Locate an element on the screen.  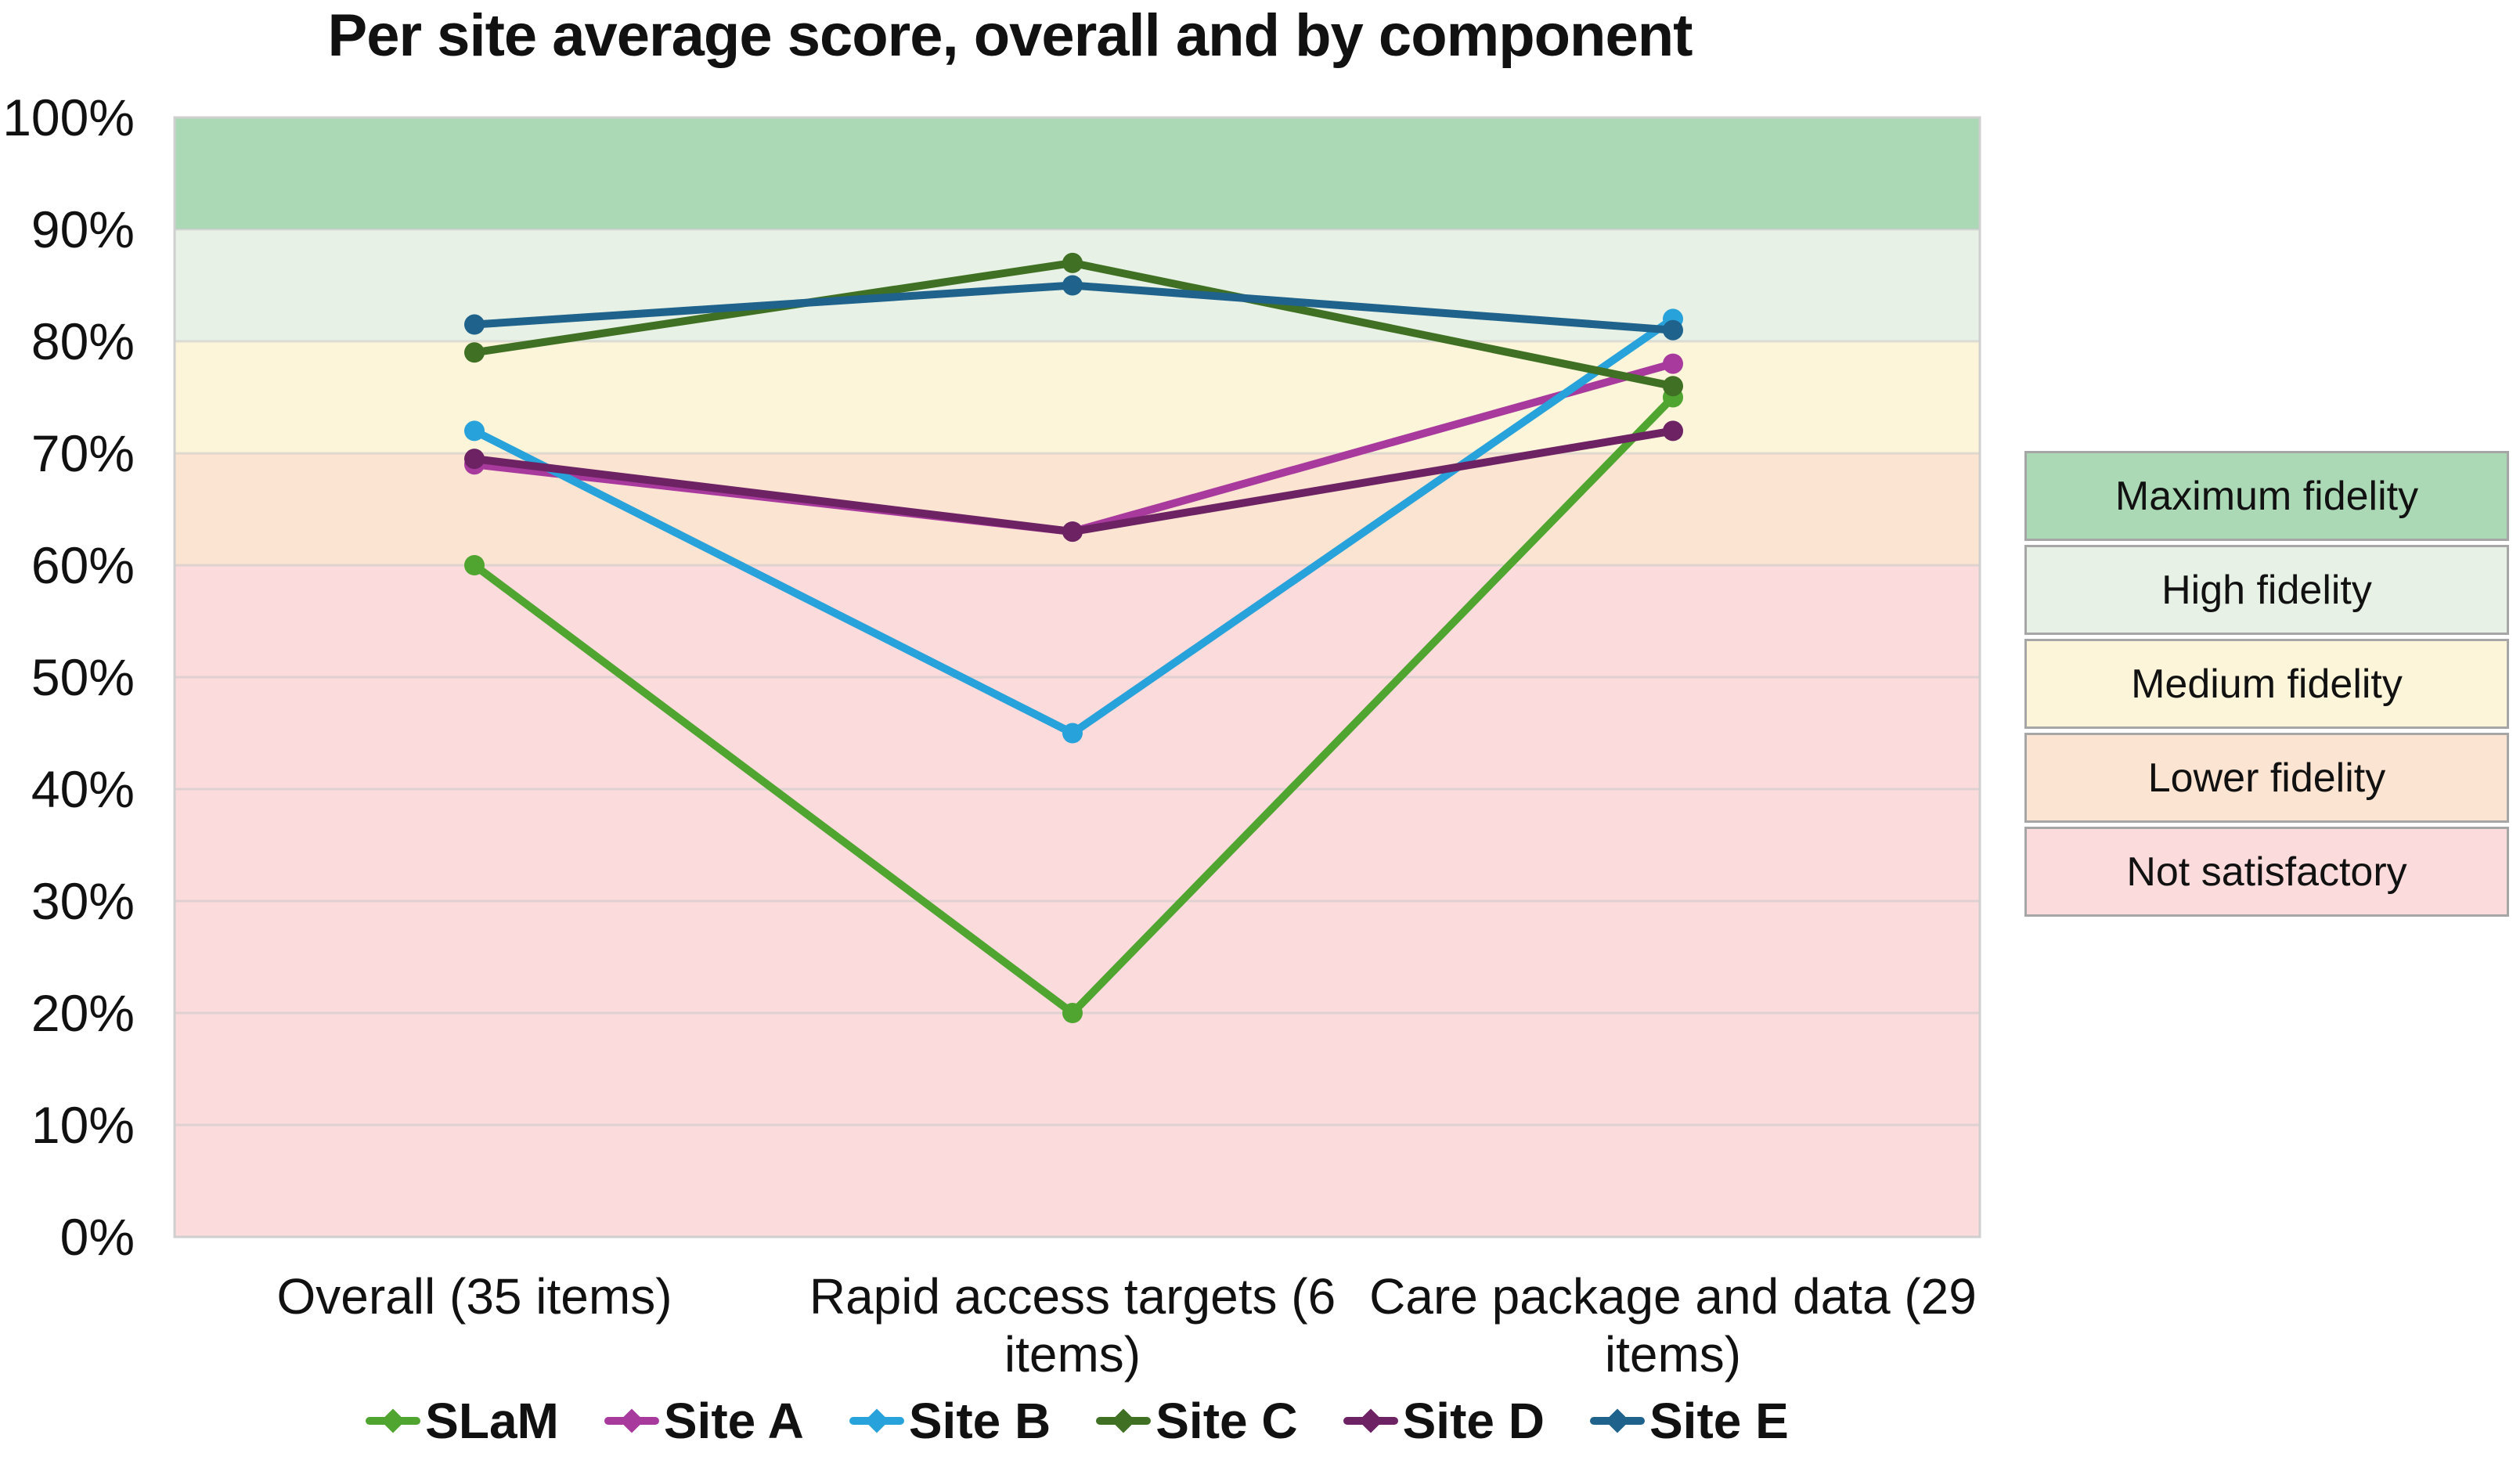
fidelity-row-lower-fidelity: Lower fidelity is located at coordinates (2266, 778).